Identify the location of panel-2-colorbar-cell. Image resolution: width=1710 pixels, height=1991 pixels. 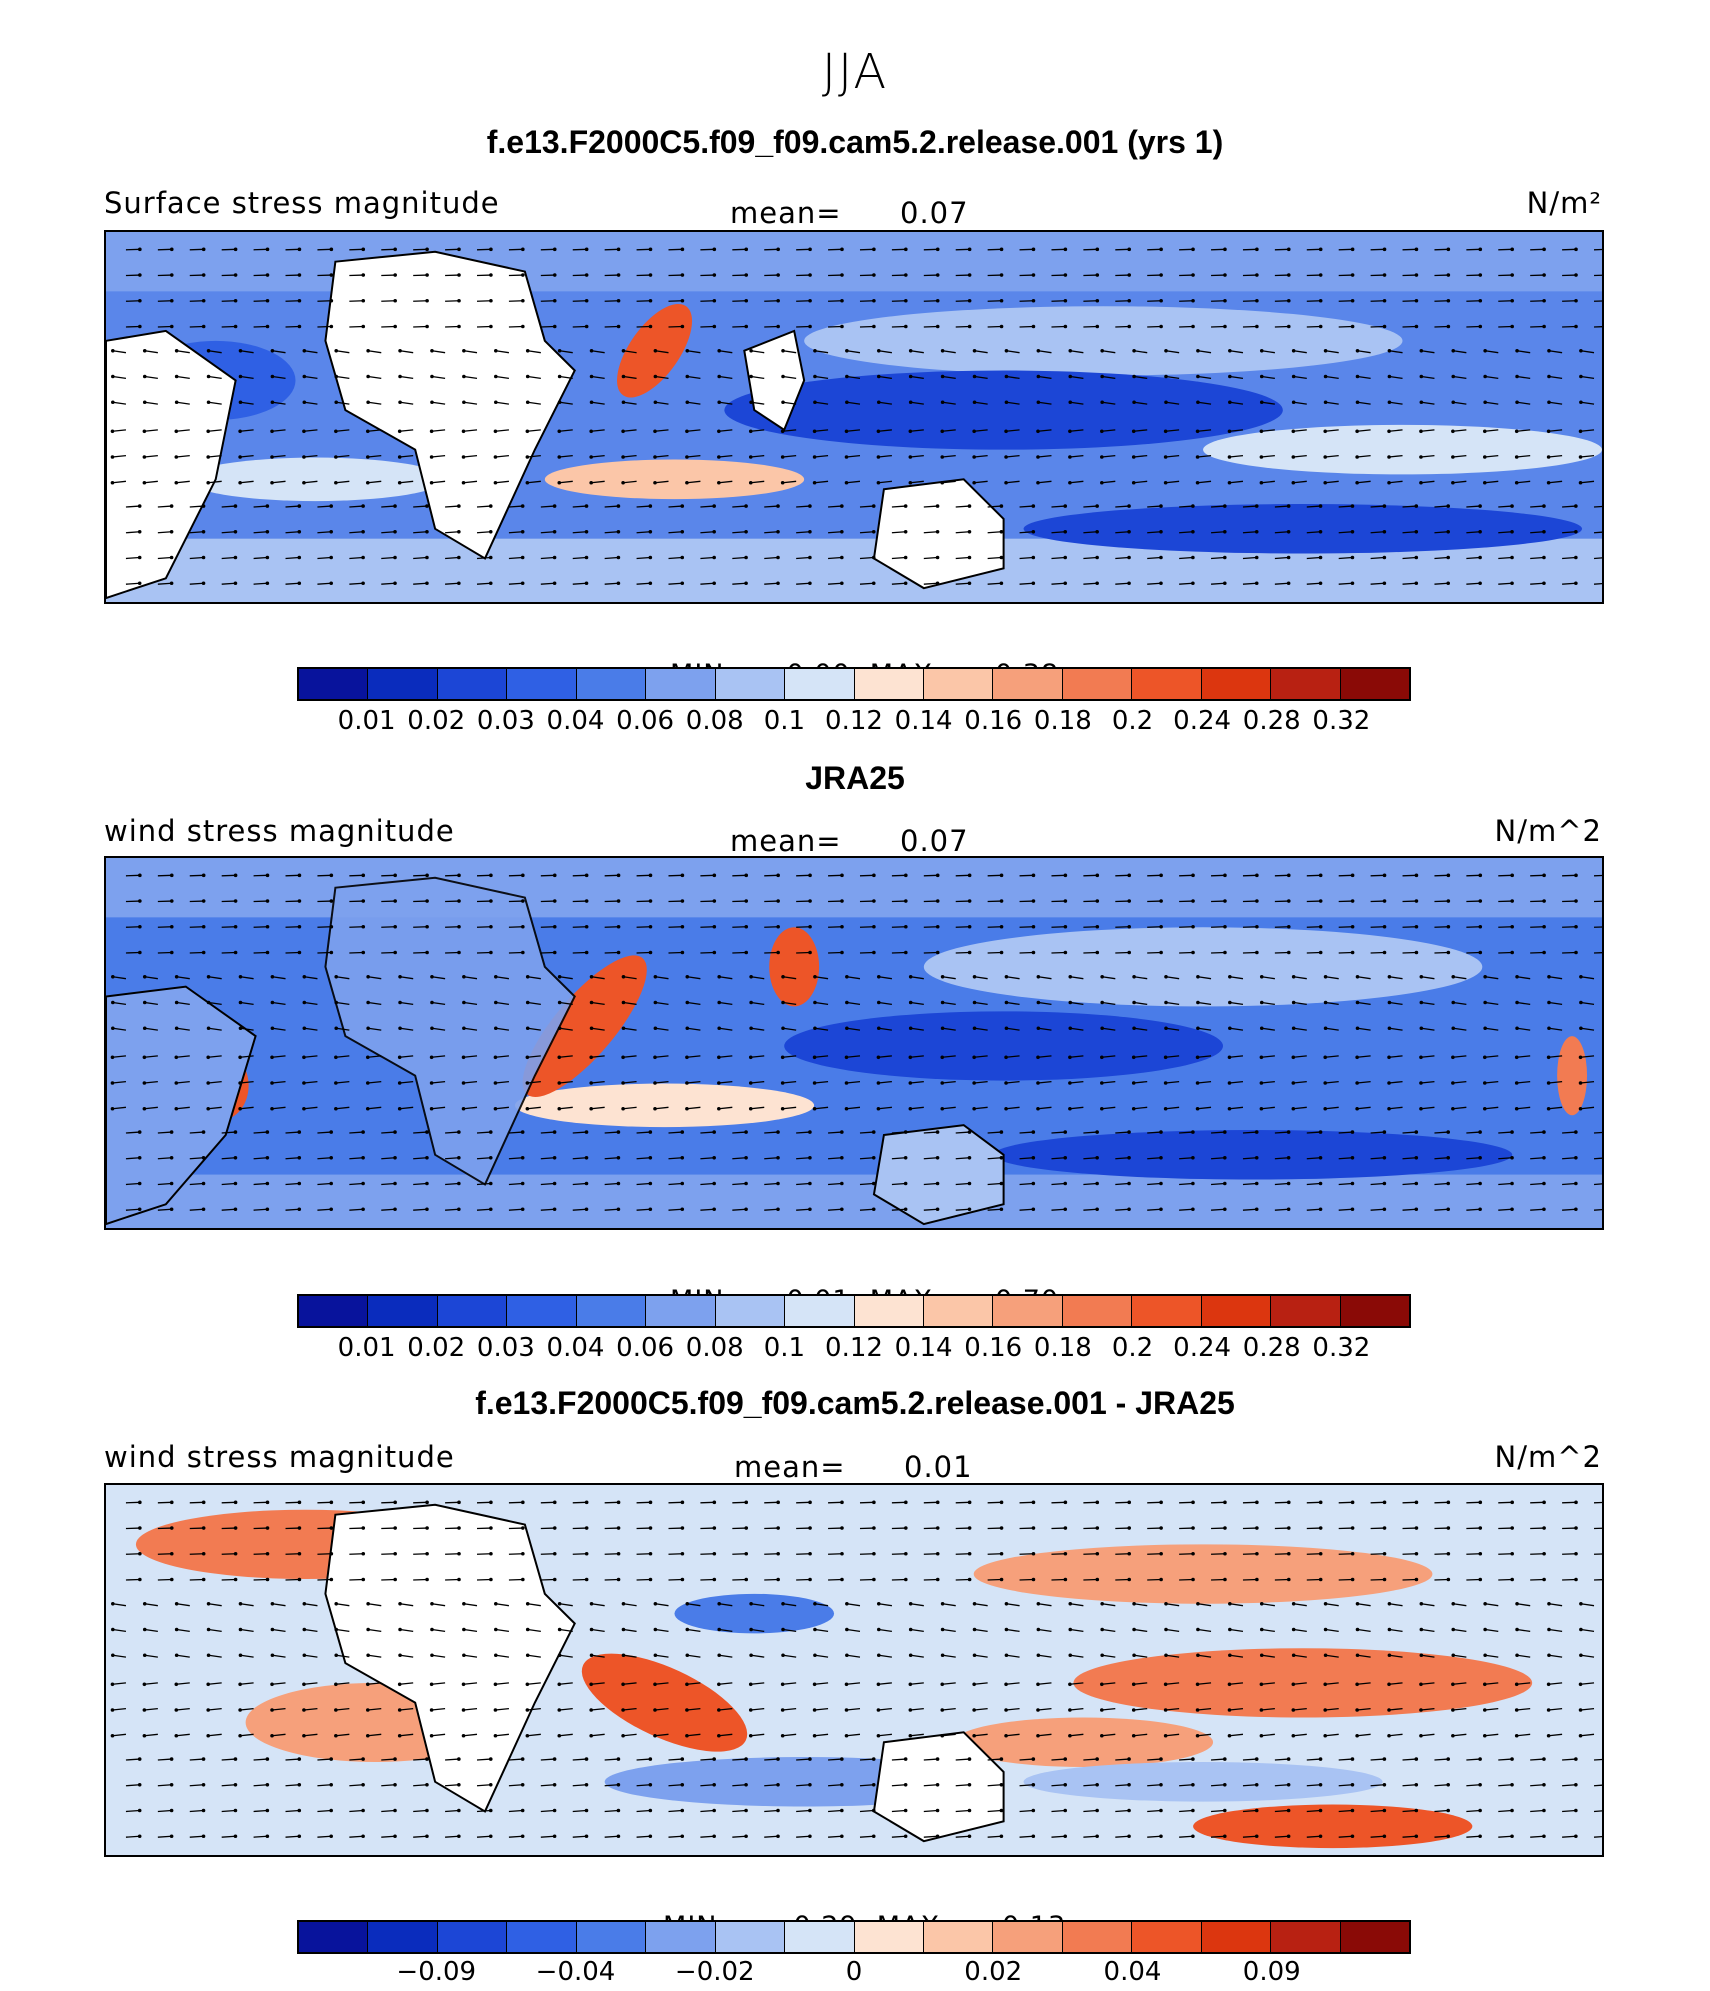
(1027, 1311).